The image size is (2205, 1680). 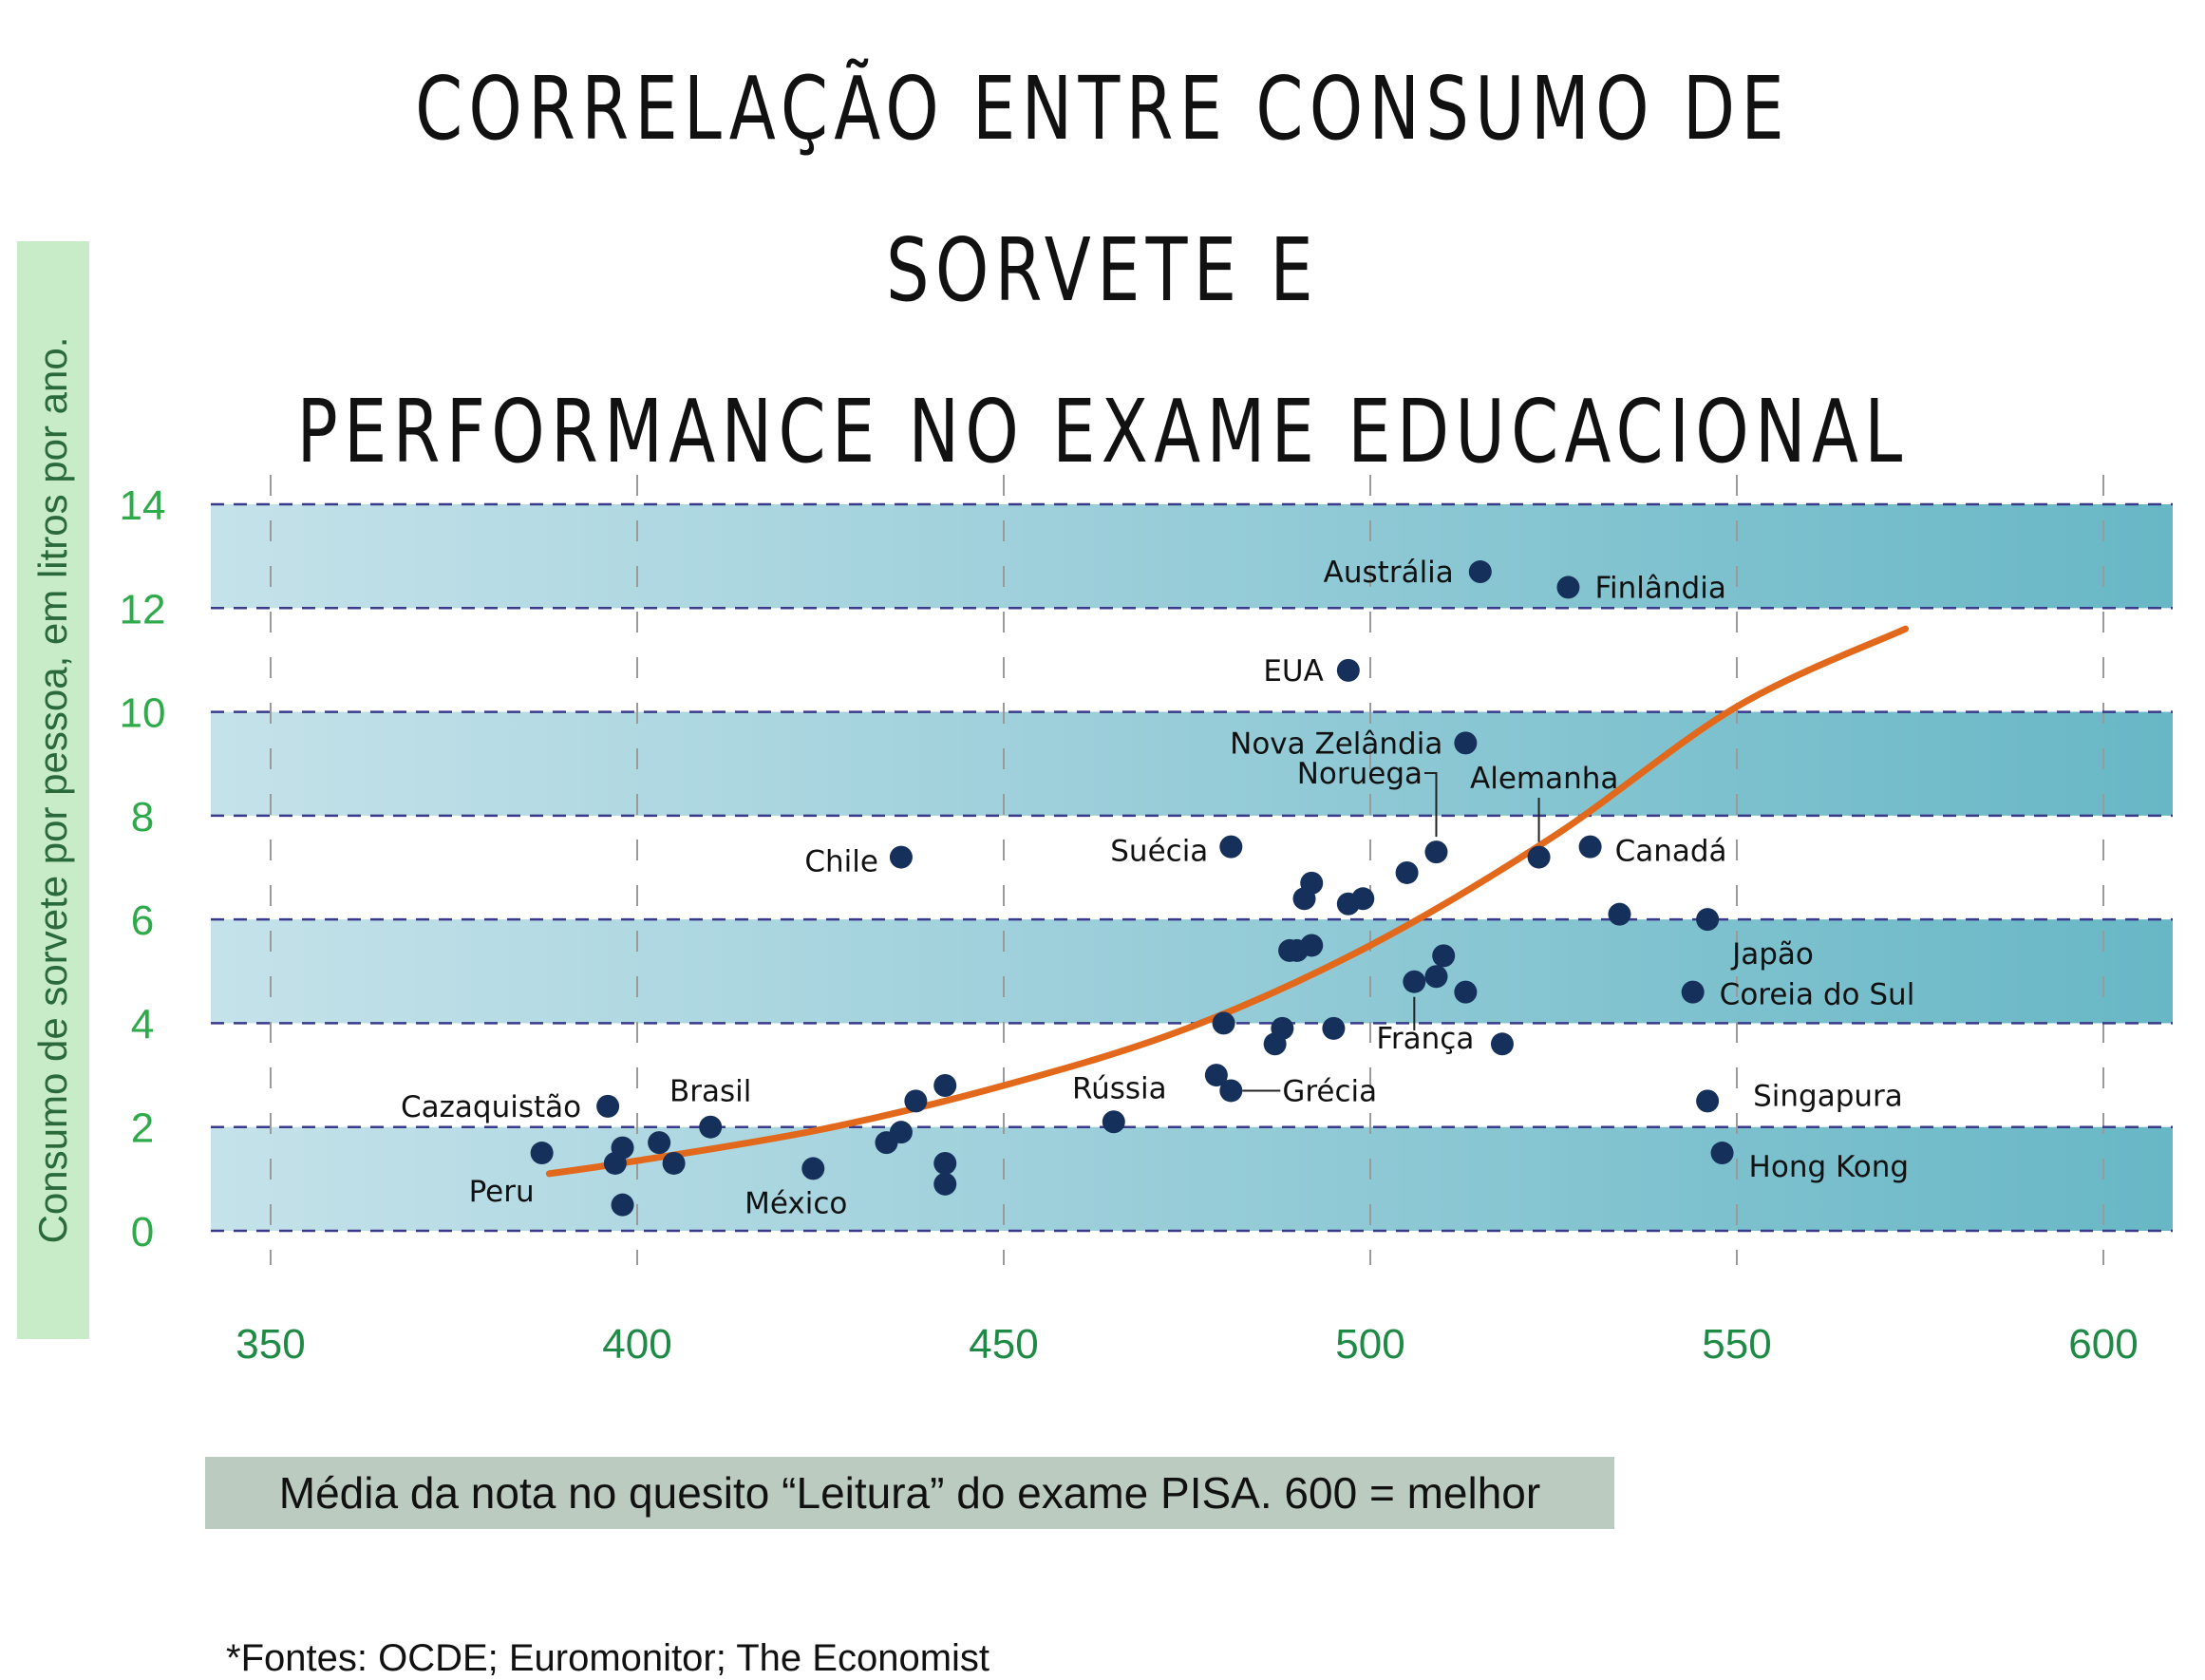 I want to click on point-label-singapura: Singapura, so click(x=1828, y=1096).